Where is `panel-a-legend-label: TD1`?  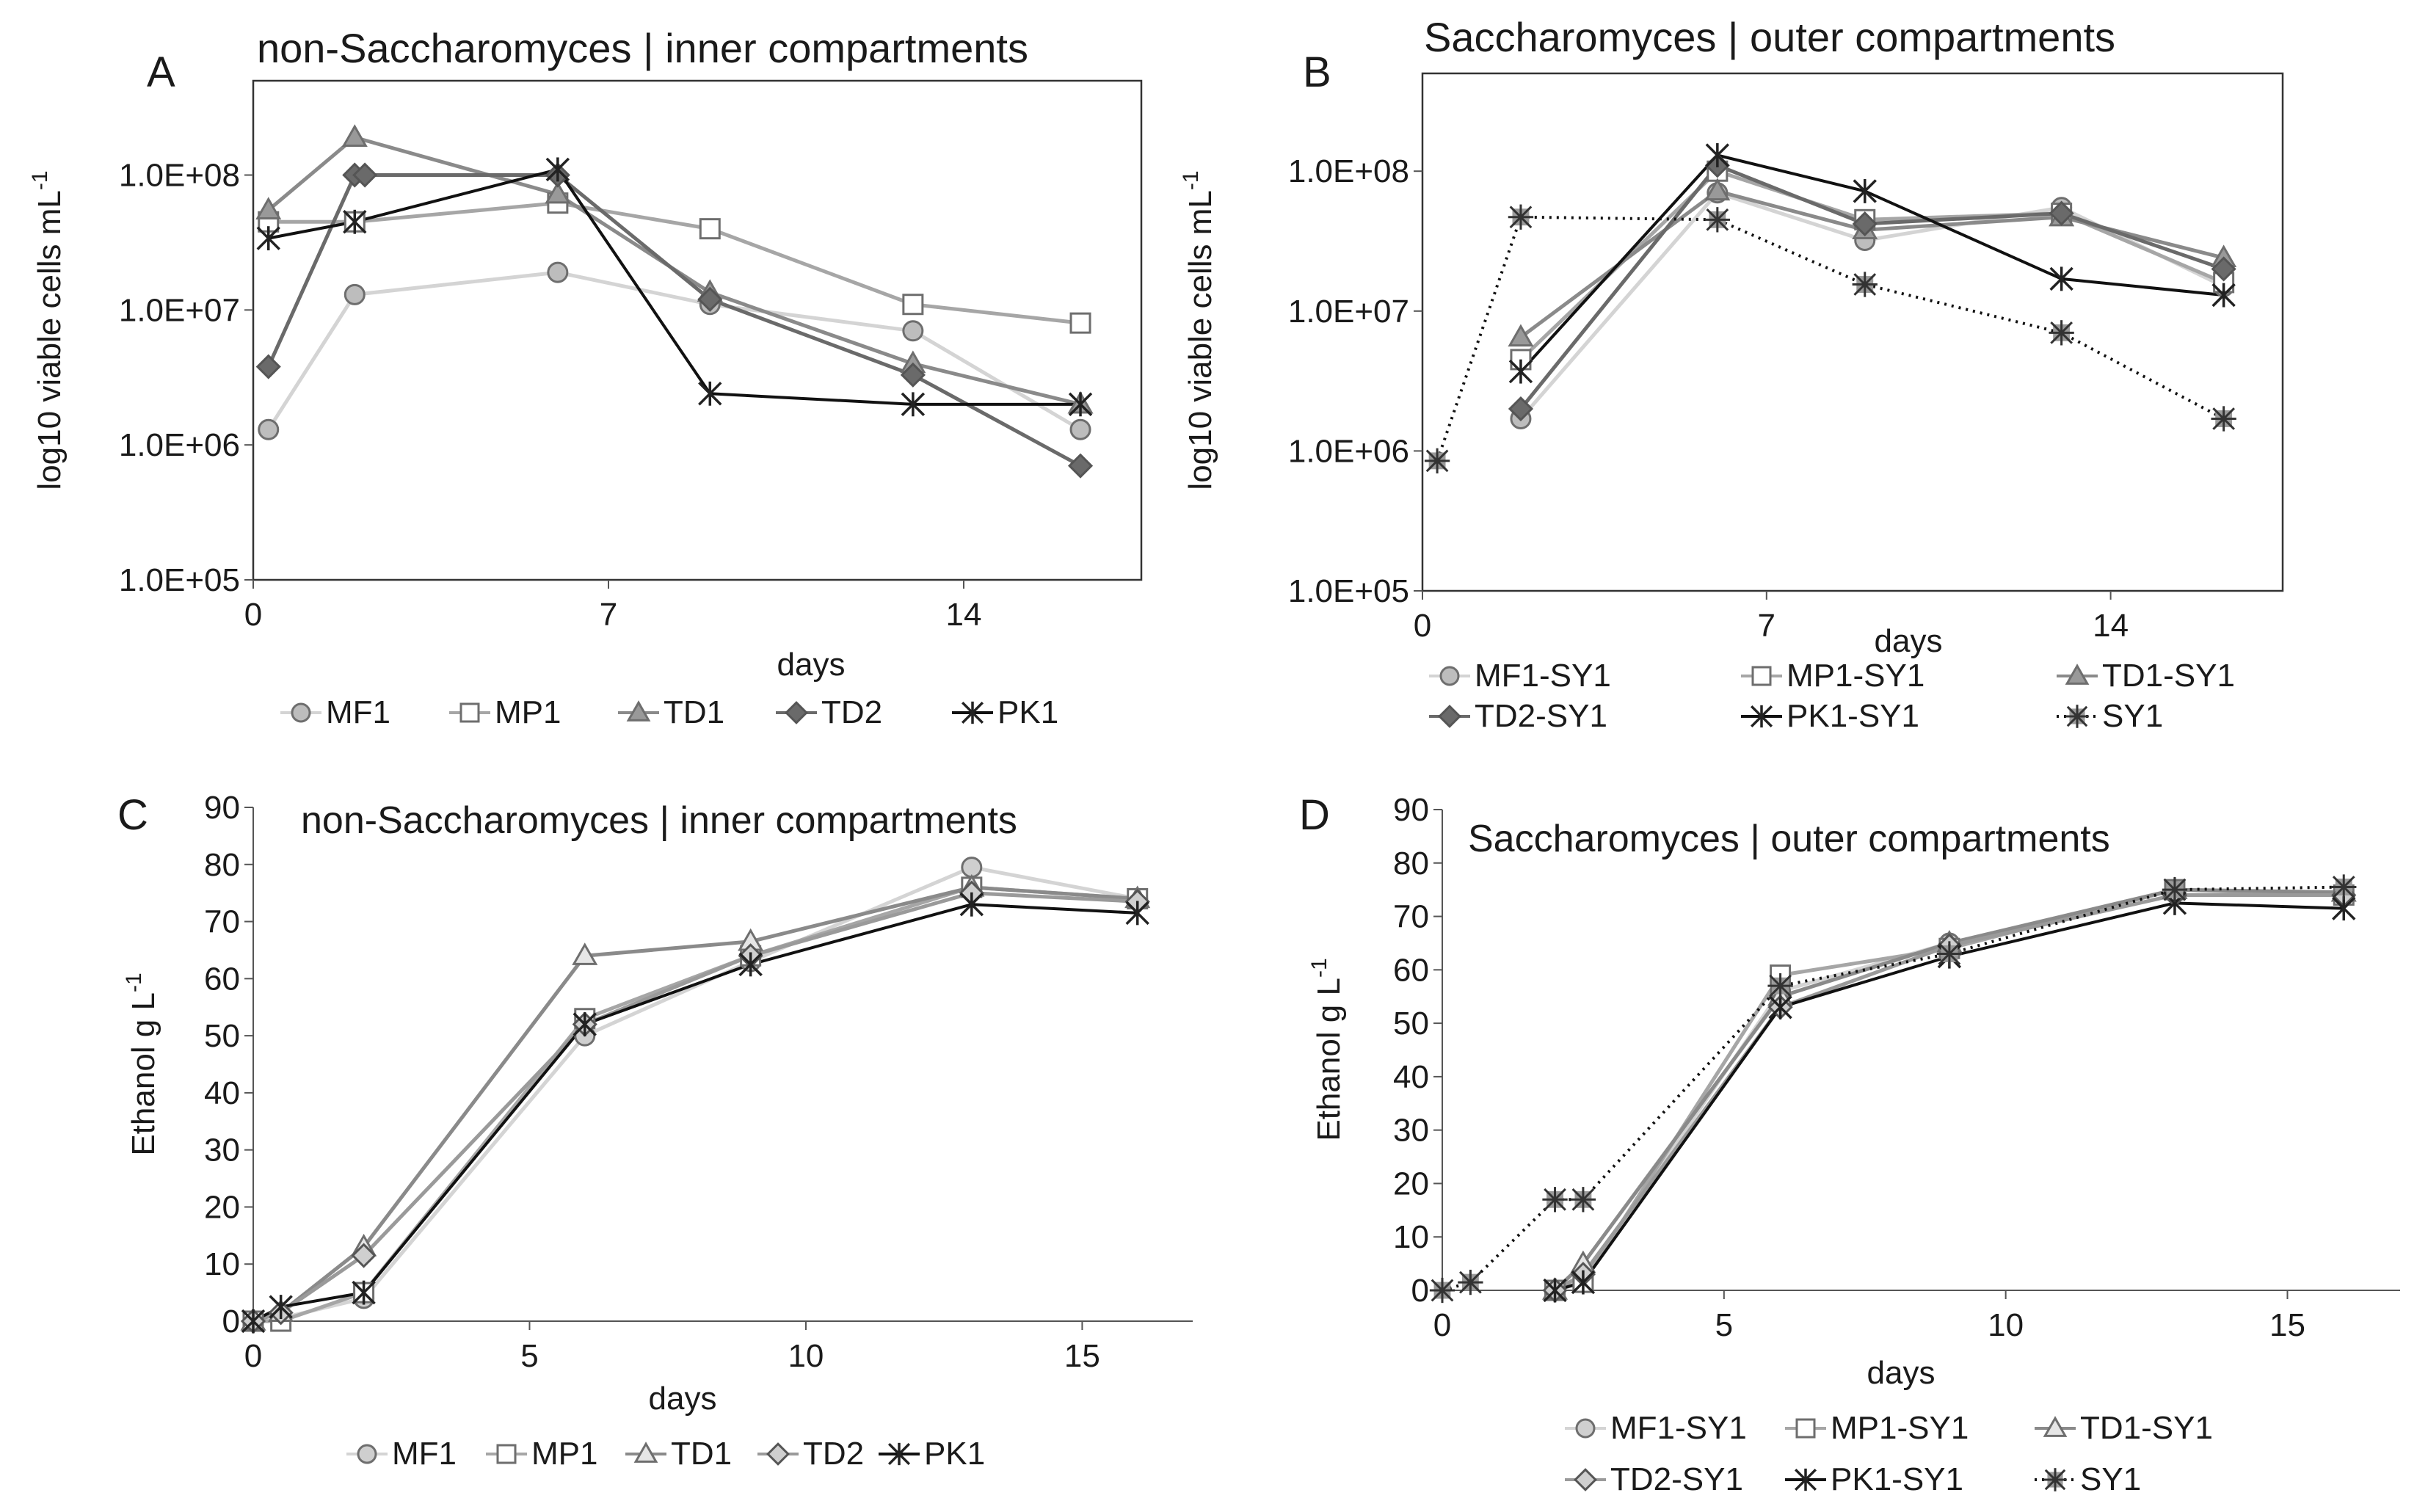 panel-a-legend-label: TD1 is located at coordinates (694, 712).